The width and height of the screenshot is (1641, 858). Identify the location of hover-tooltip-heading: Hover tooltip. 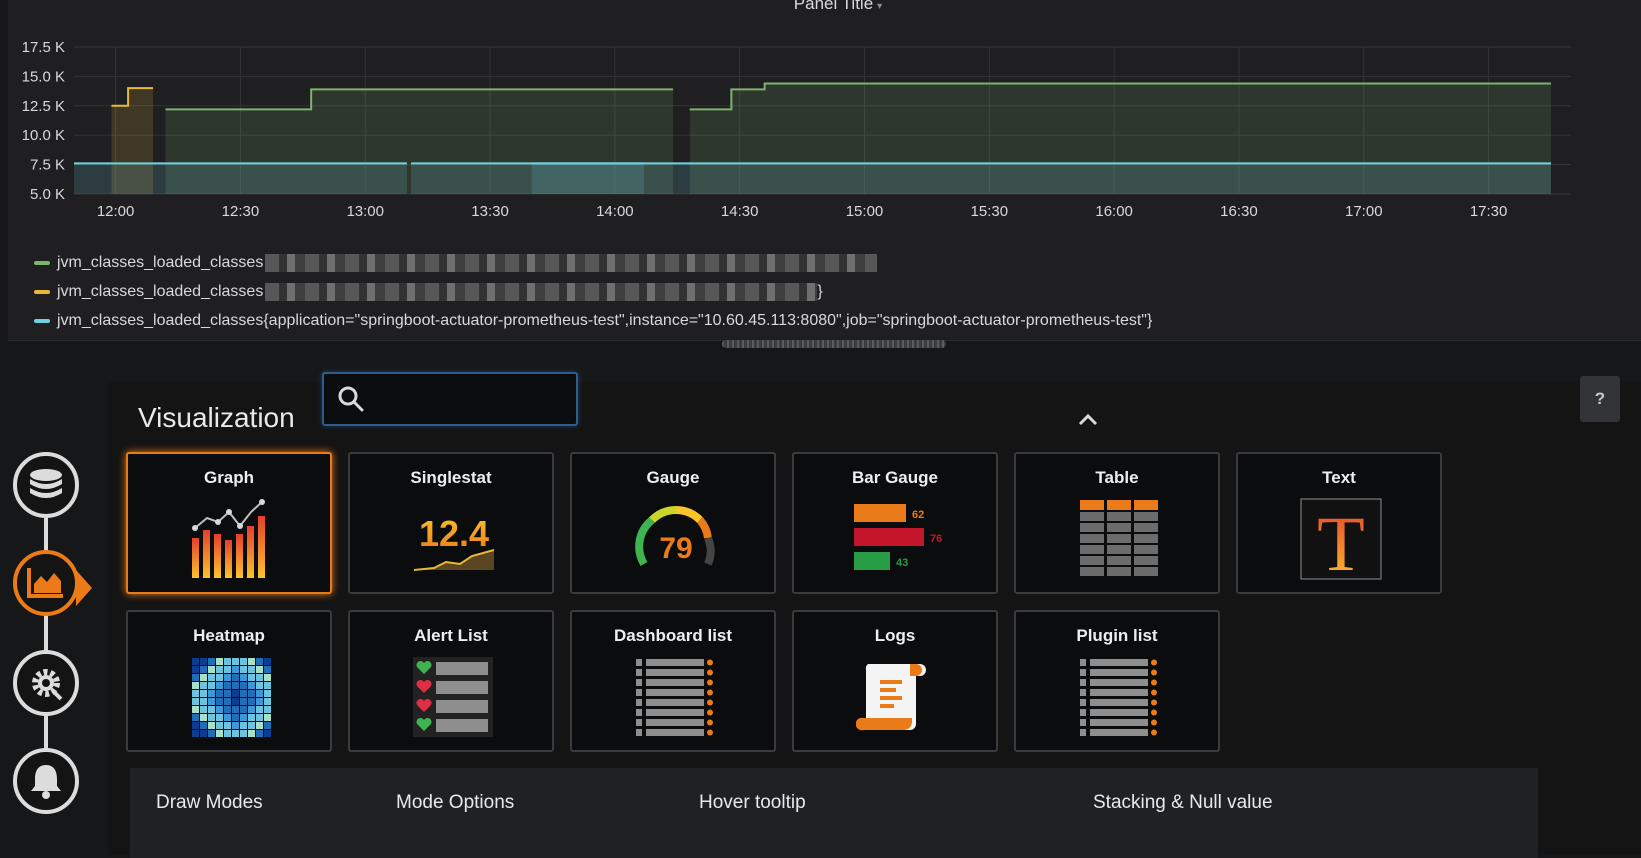
(752, 802).